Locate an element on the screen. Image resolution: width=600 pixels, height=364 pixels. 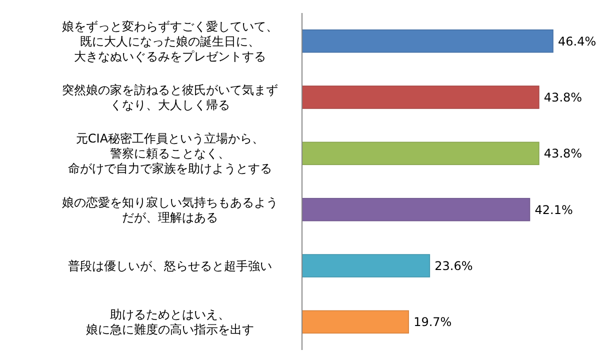
y-tick-label: 娘の恋愛を知り寂しい気持ちもあるようだが、理解はある is located at coordinates (170, 209).